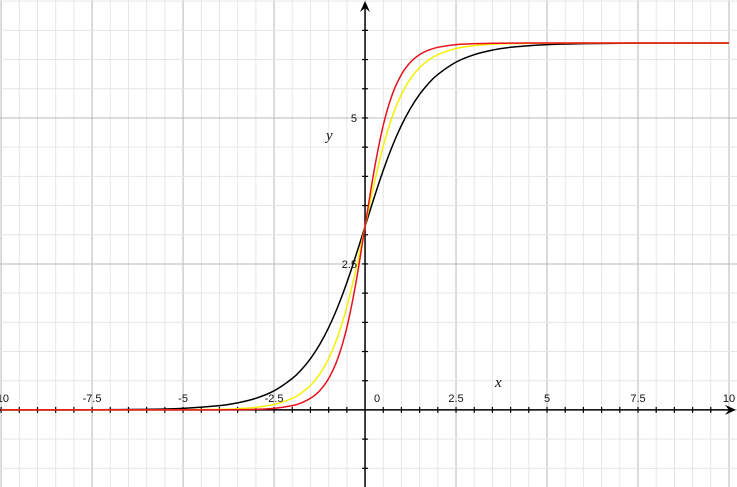  Describe the element at coordinates (547, 399) in the screenshot. I see `x-tick-label: 5` at that location.